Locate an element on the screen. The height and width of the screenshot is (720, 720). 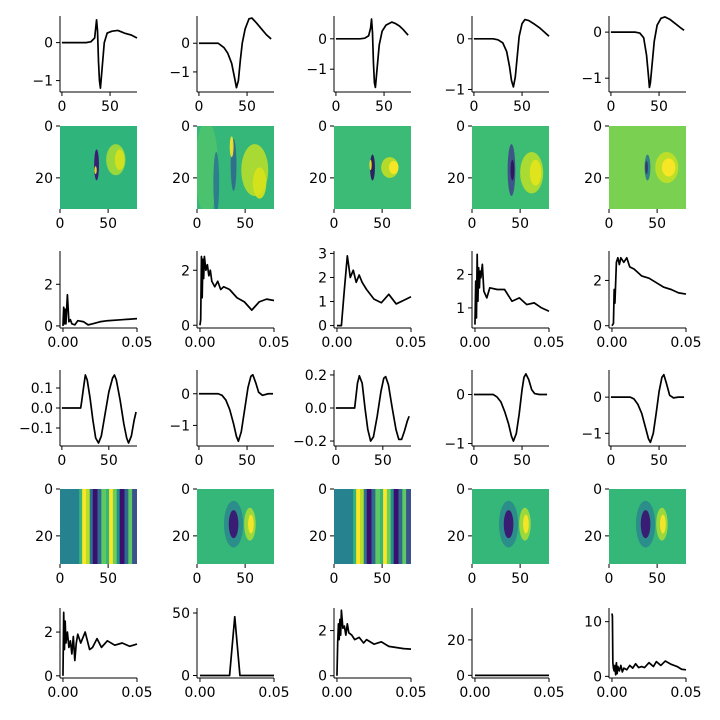
panel-3-3: 0 500−1 is located at coordinates (496, 419).